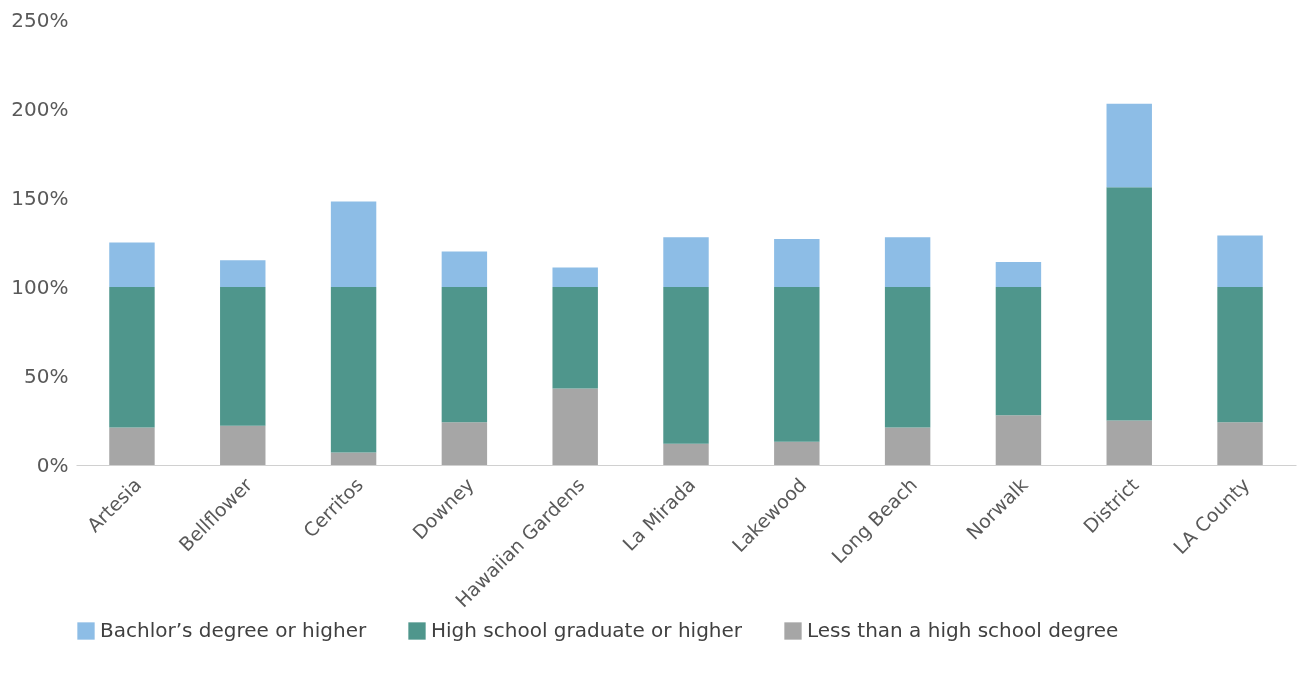 This screenshot has height=694, width=1314. What do you see at coordinates (40, 286) in the screenshot?
I see `y-tick-label: 100%` at bounding box center [40, 286].